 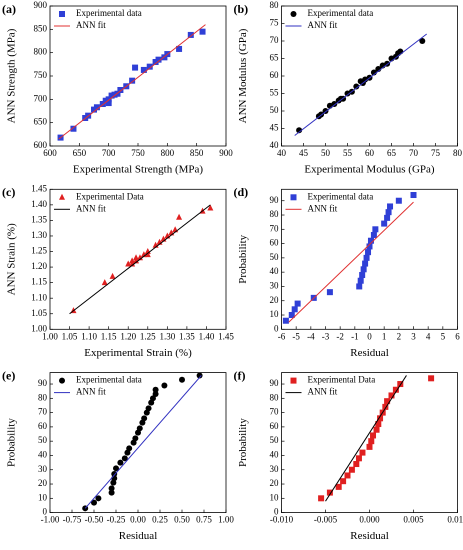 What do you see at coordinates (39, 204) in the screenshot?
I see `y-tick-label: 1.40` at bounding box center [39, 204].